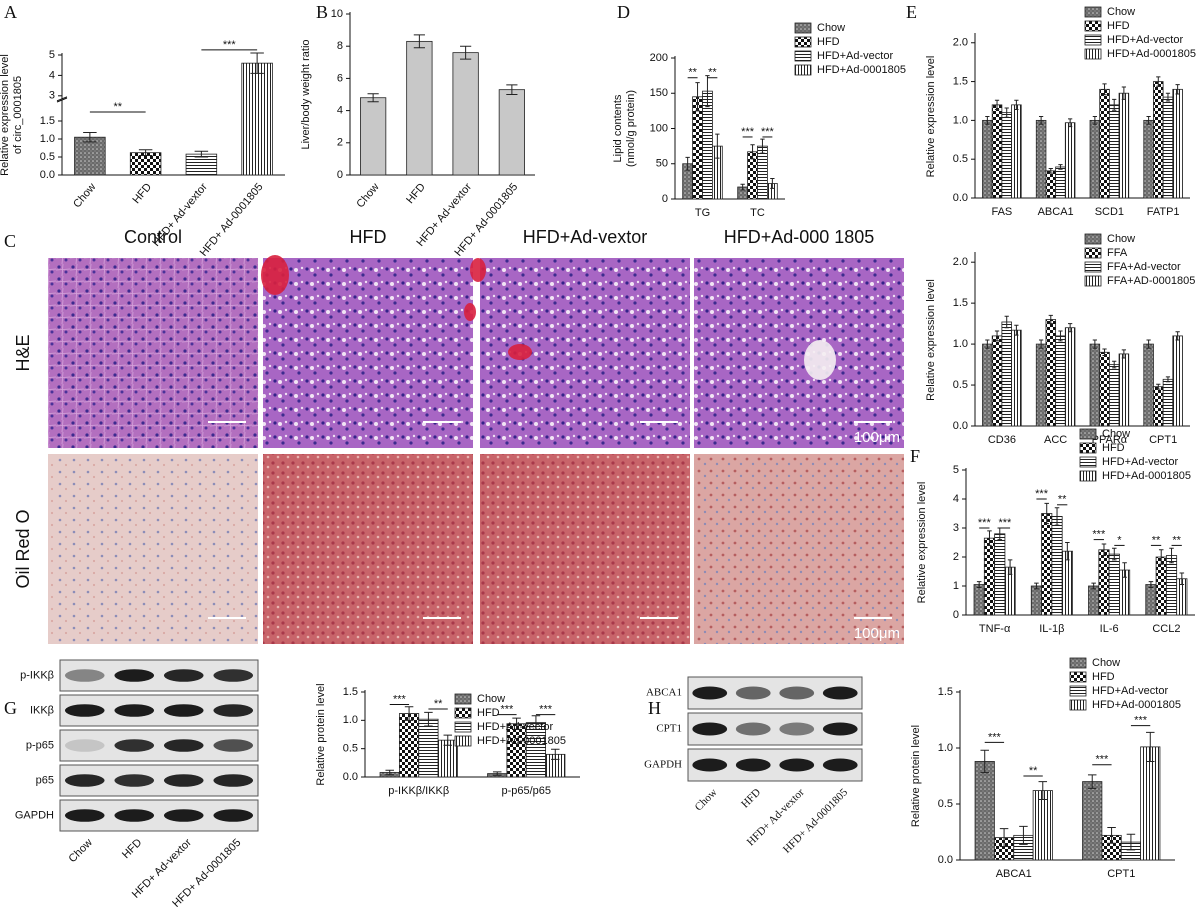 The width and height of the screenshot is (1200, 907). Describe the element at coordinates (799, 237) in the screenshot. I see `column-header: HFD+Ad-000 1805` at that location.